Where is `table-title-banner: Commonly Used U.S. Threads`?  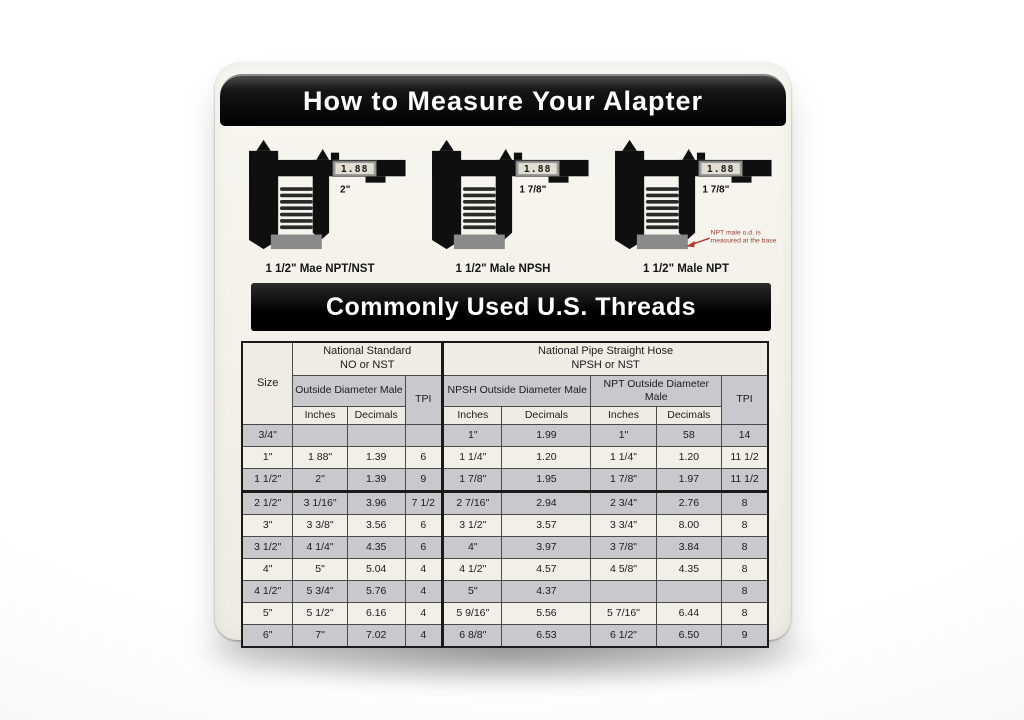
table-title-banner: Commonly Used U.S. Threads is located at coordinates (511, 307).